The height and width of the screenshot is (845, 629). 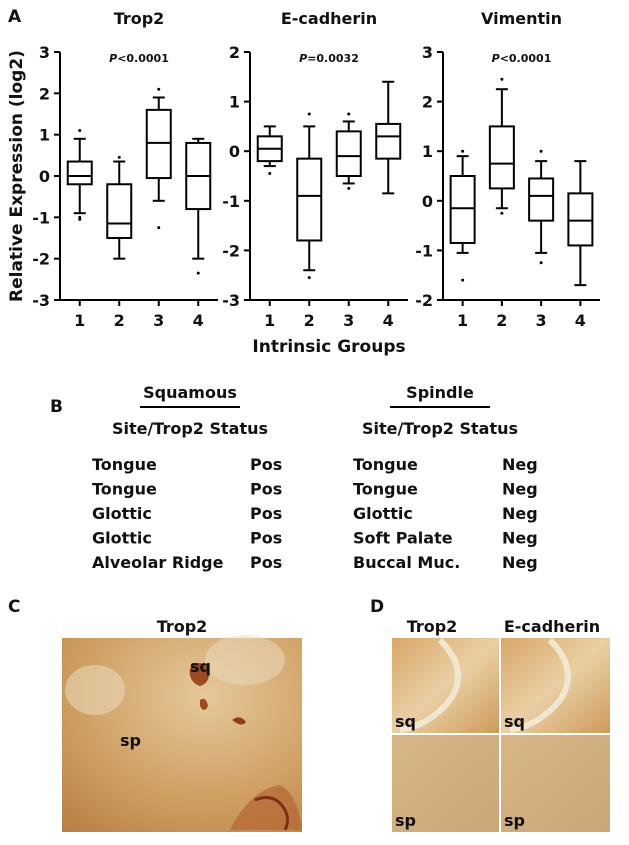 What do you see at coordinates (56, 407) in the screenshot?
I see `panel-label: B` at bounding box center [56, 407].